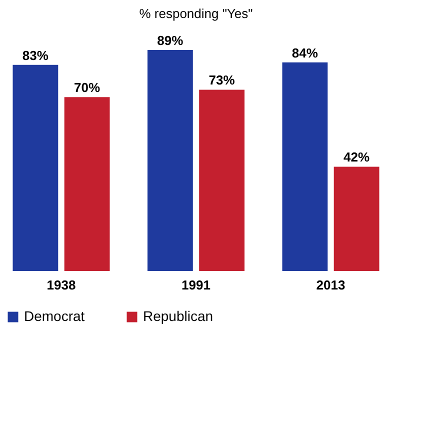  What do you see at coordinates (35, 55) in the screenshot?
I see `data-label: 83%` at bounding box center [35, 55].